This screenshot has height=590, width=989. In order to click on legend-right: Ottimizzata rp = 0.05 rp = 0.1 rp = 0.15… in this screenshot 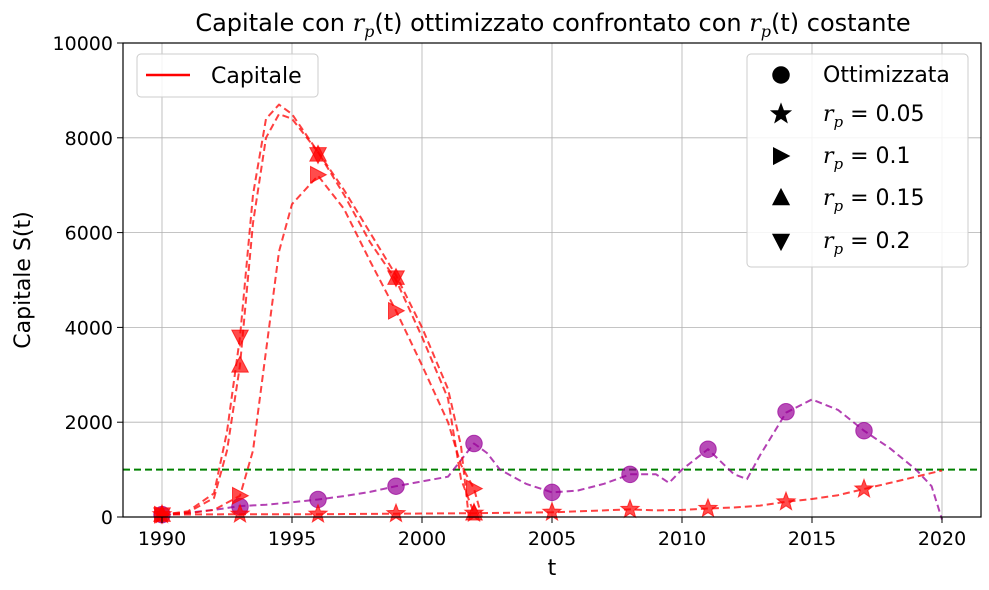, I will do `click(857, 160)`.